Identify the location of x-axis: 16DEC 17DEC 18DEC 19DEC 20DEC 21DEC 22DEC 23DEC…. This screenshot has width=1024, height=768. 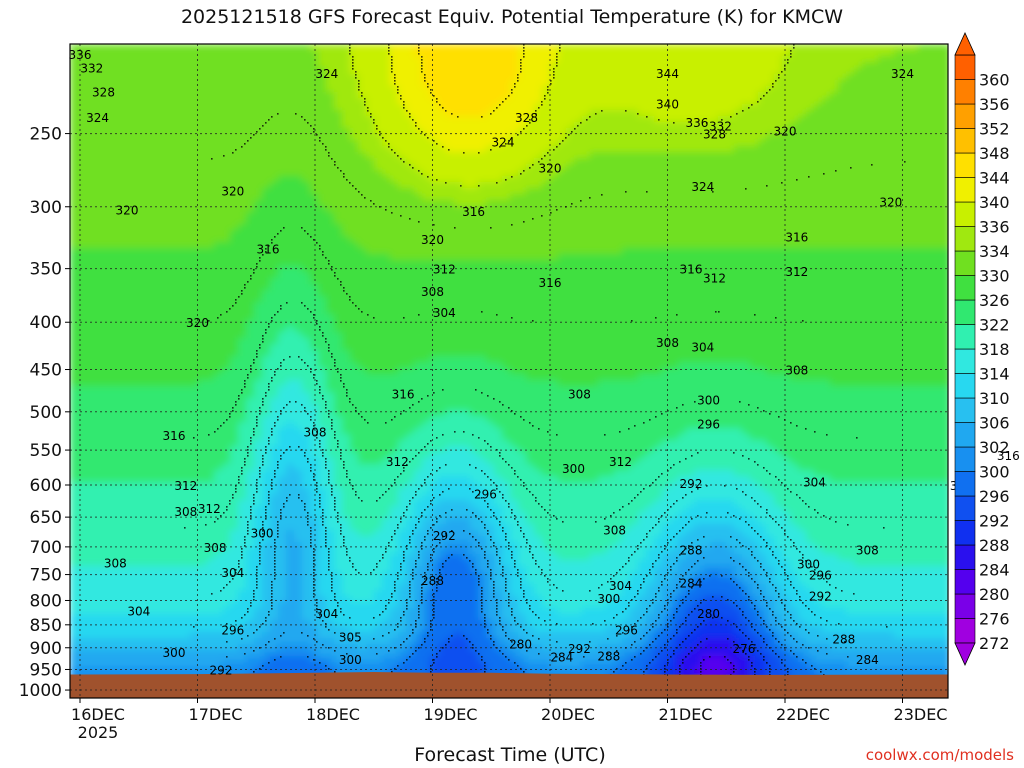
(509, 720).